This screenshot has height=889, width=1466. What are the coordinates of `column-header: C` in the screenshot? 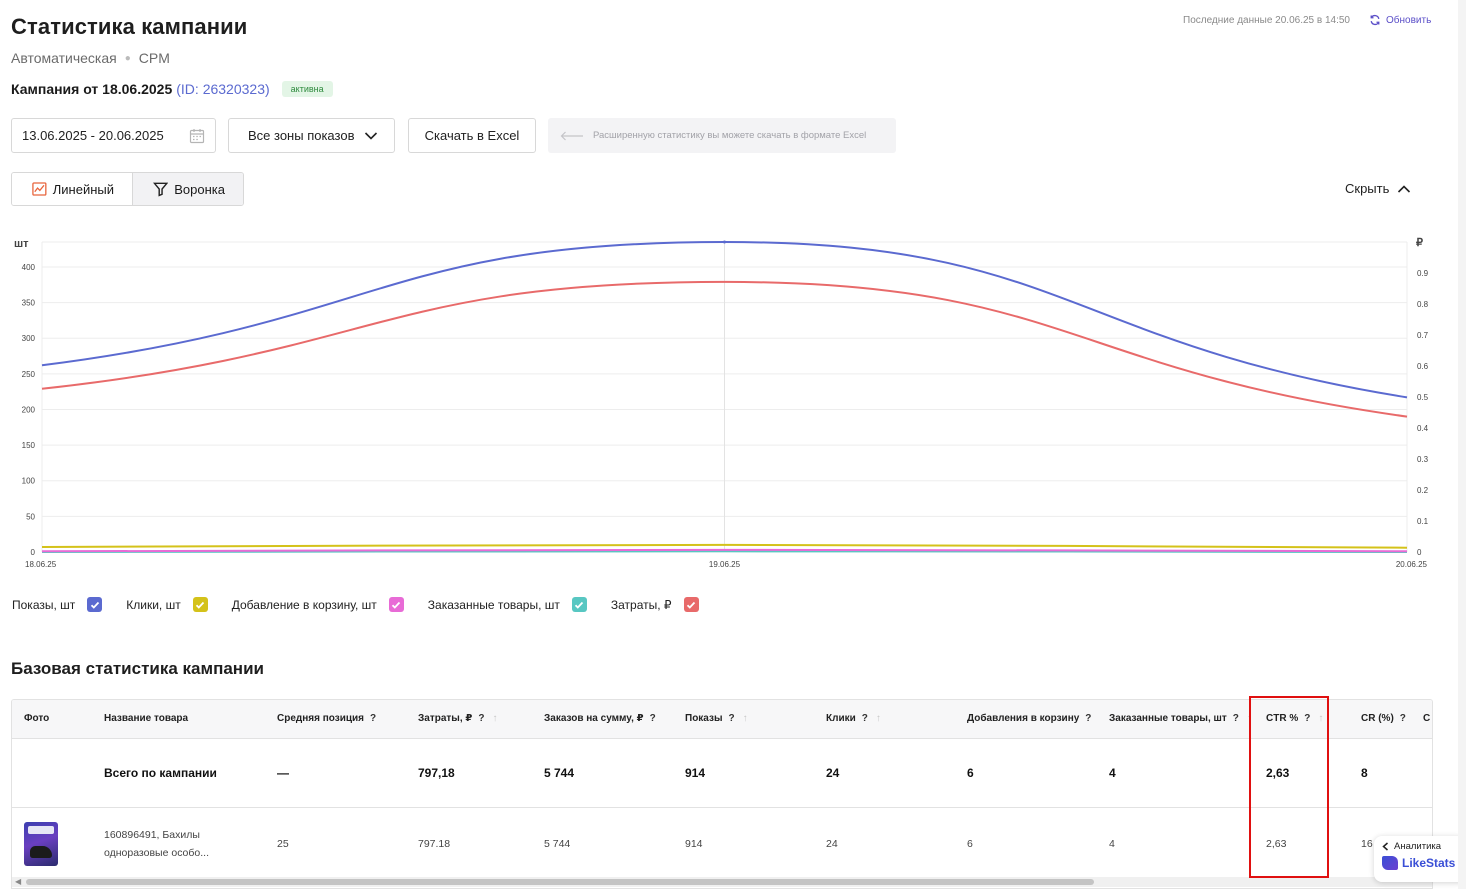 It's located at (1421, 719).